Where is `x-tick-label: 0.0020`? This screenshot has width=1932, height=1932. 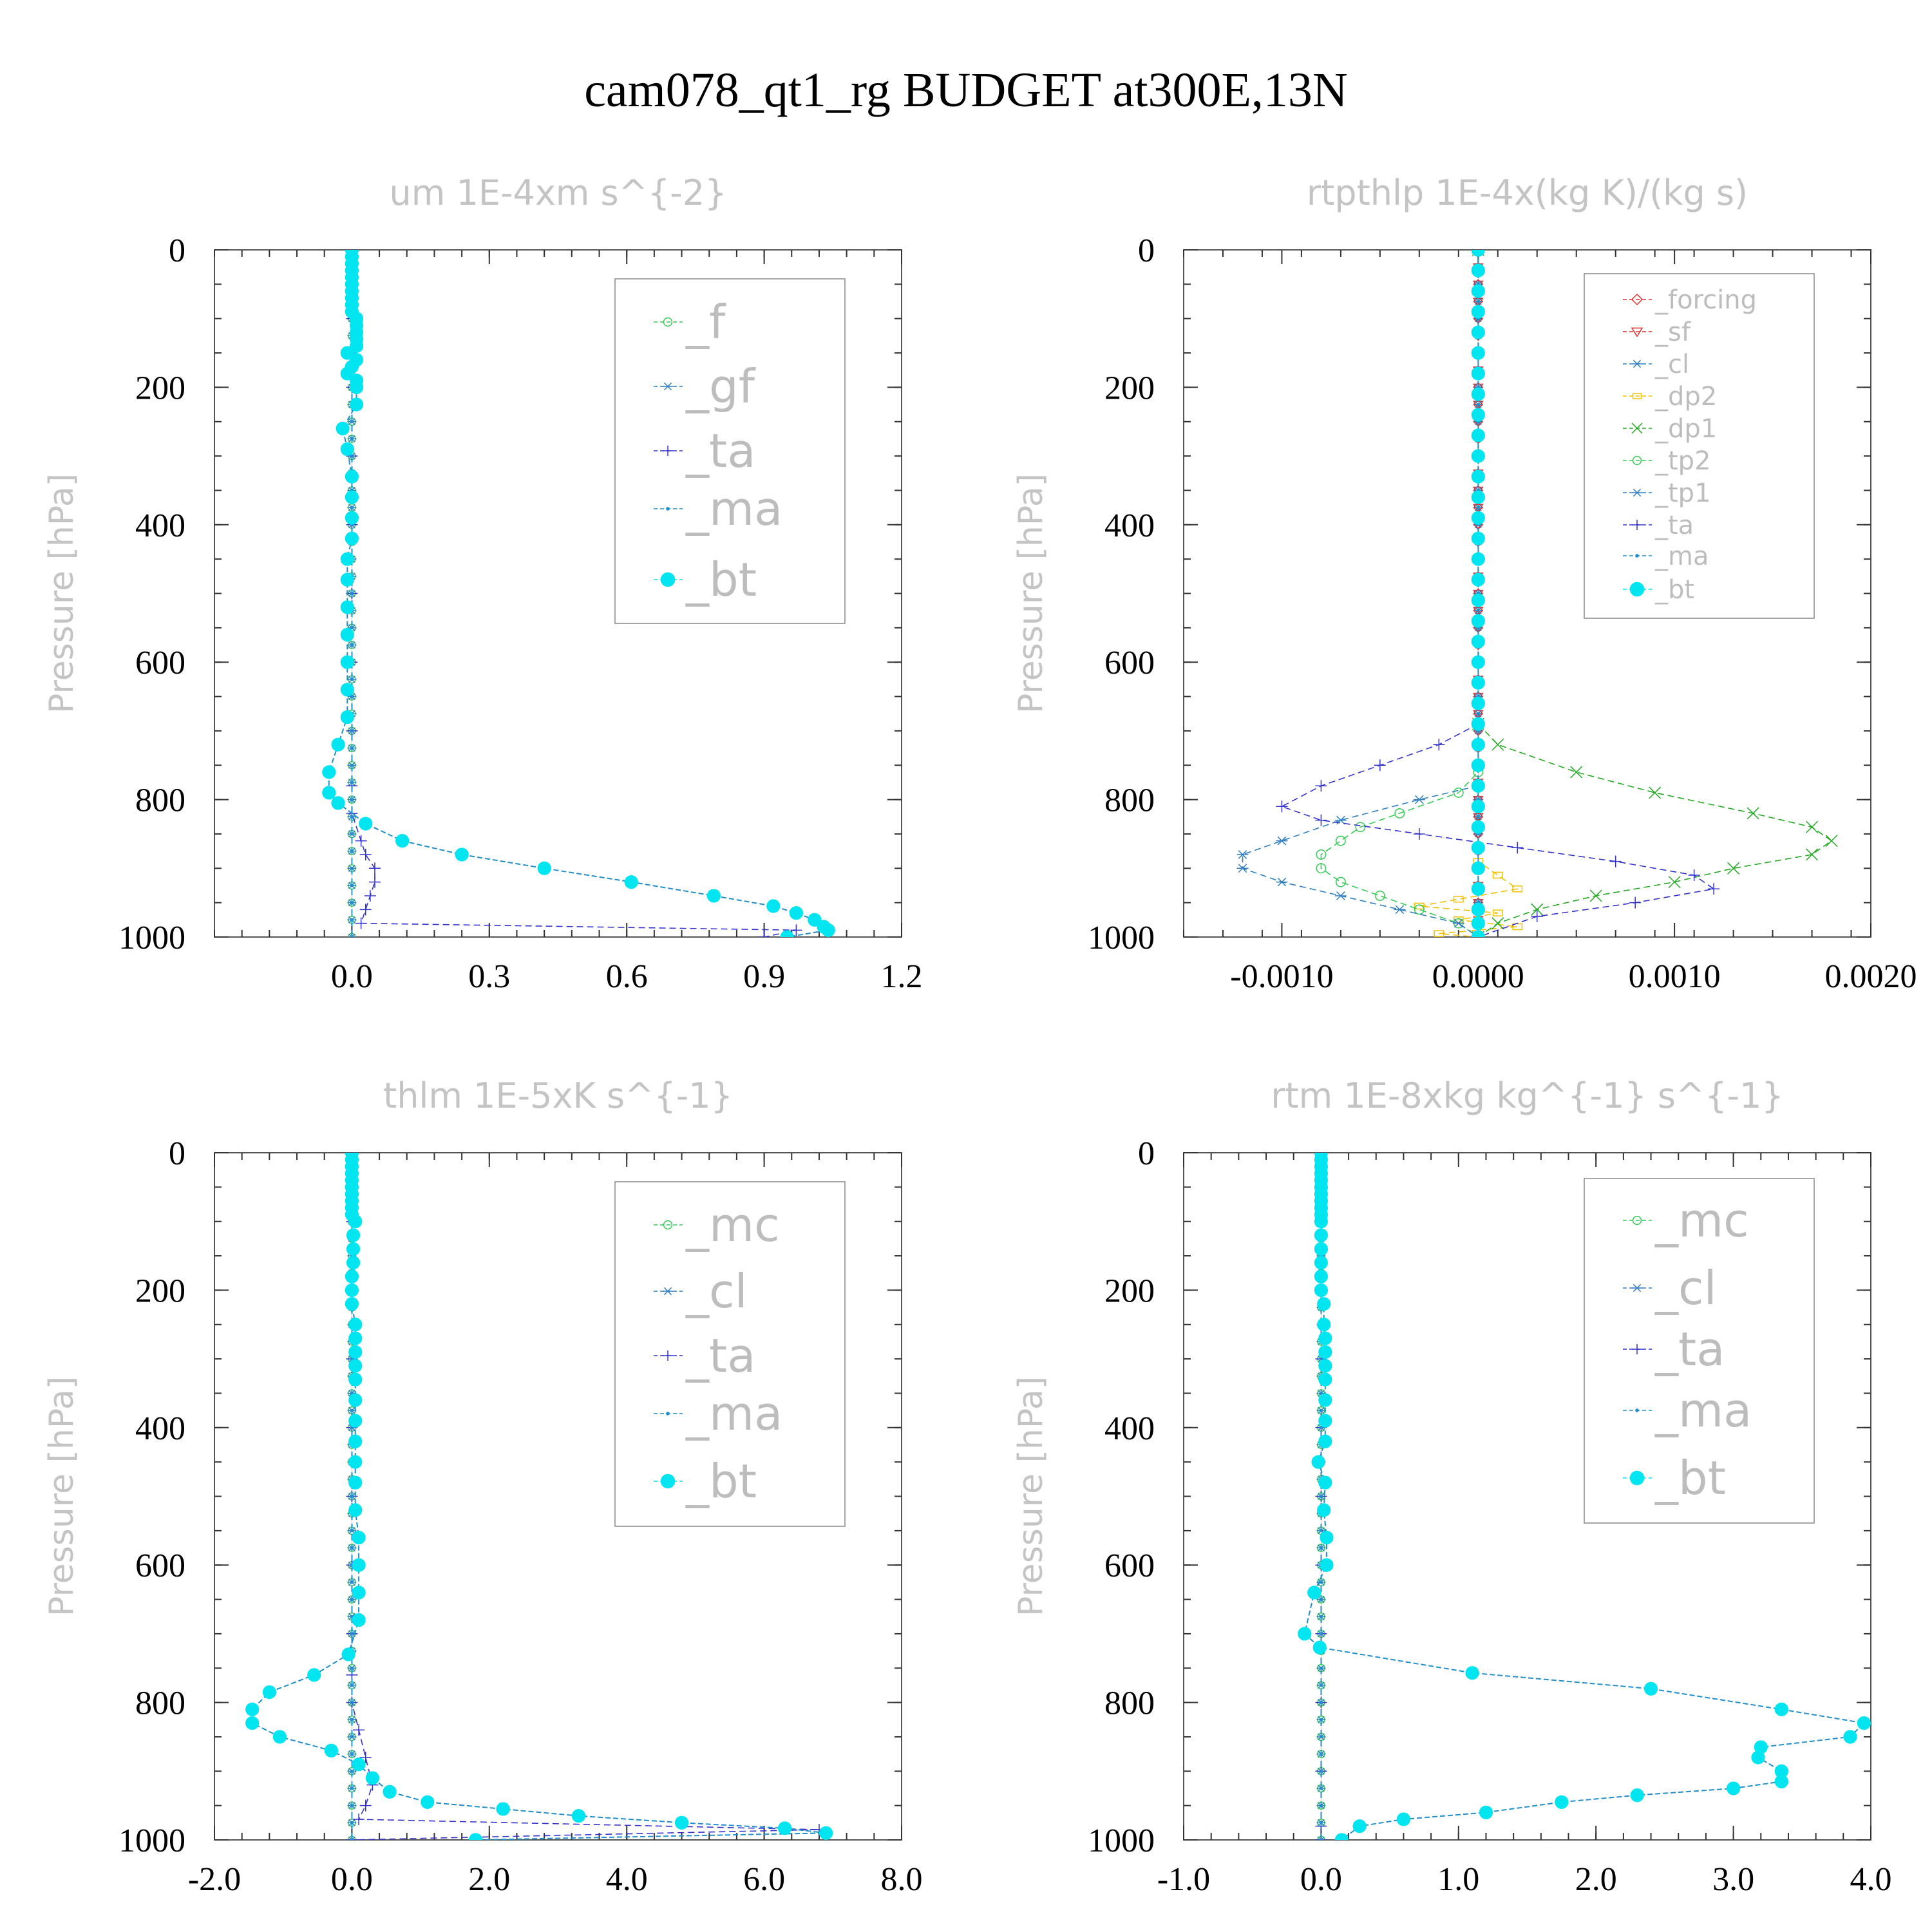
x-tick-label: 0.0020 is located at coordinates (1871, 976).